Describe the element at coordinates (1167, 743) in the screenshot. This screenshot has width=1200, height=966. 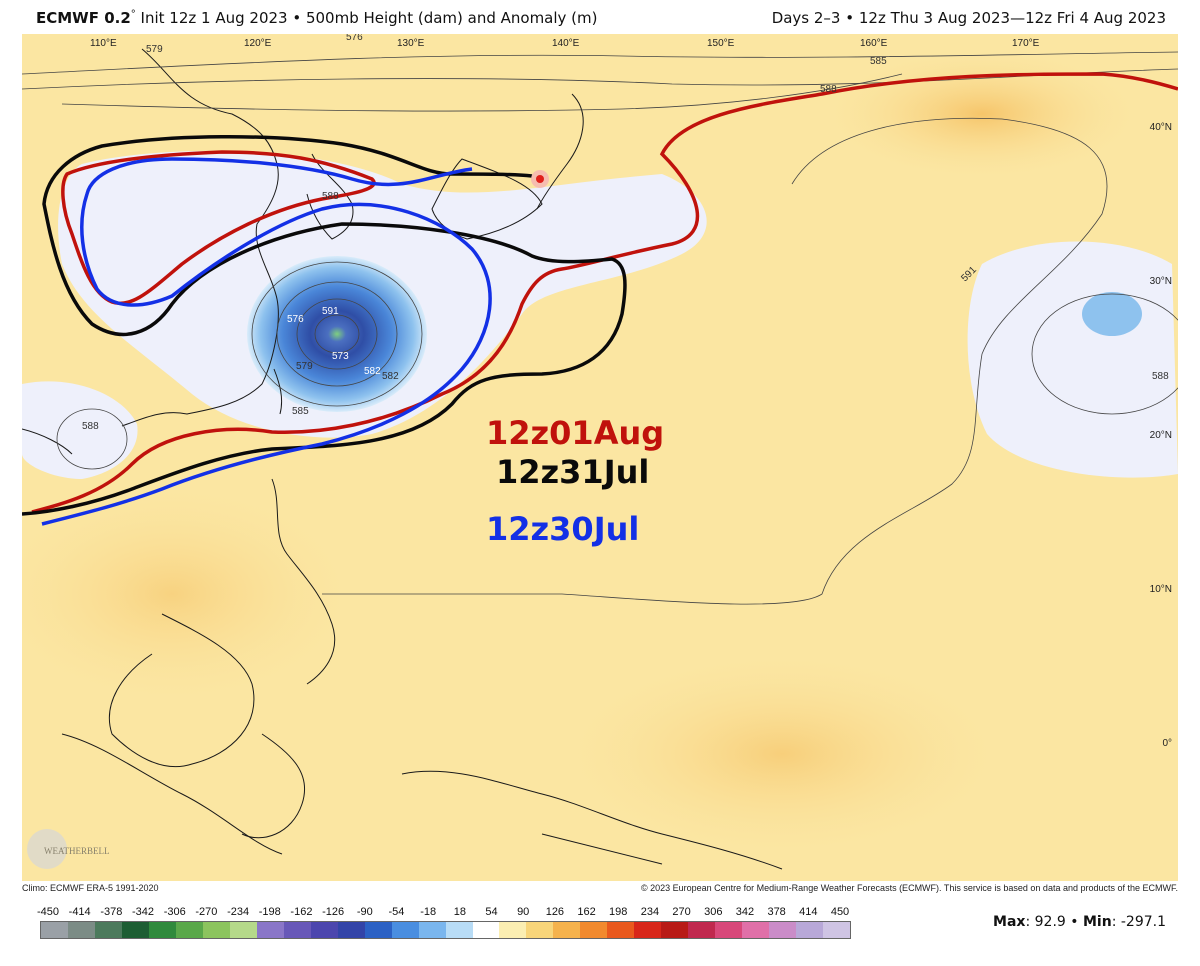
I see `lat-label: 0°` at that location.